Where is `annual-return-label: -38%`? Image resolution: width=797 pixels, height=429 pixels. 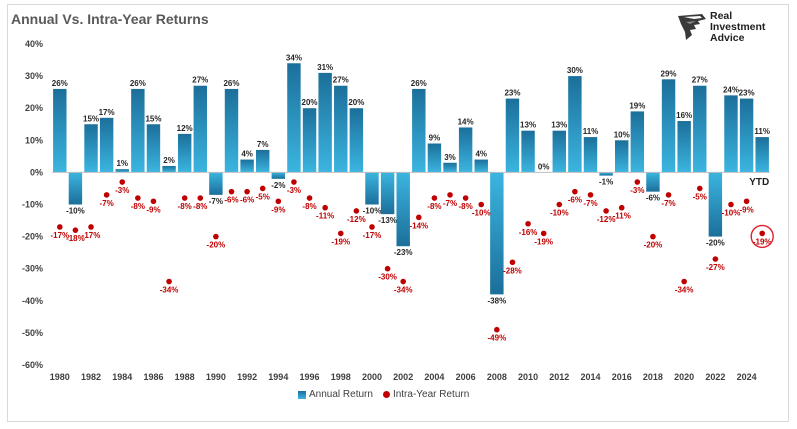
annual-return-label: -38% is located at coordinates (497, 300).